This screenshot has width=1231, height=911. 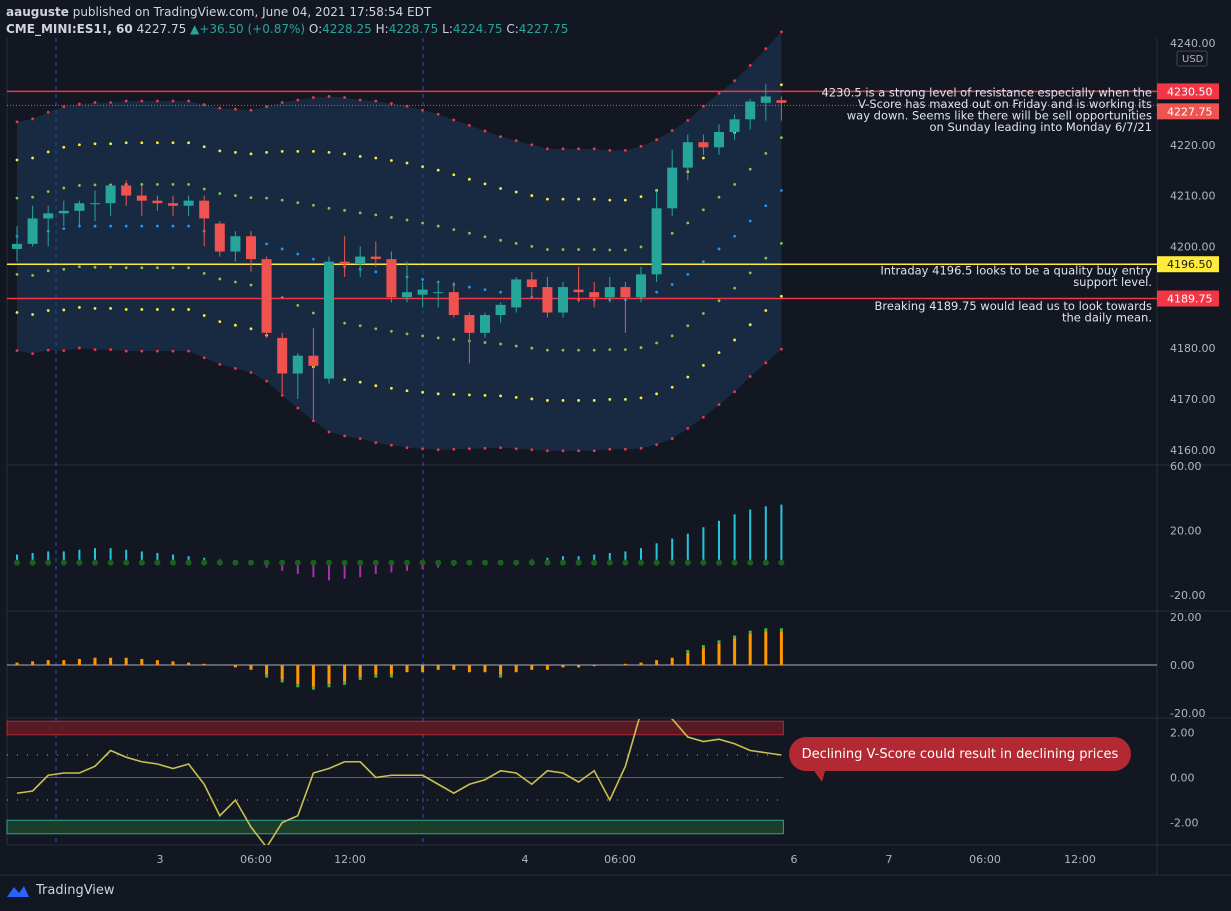 I want to click on pane3-tick-label: -20.00, so click(x=1187, y=713).